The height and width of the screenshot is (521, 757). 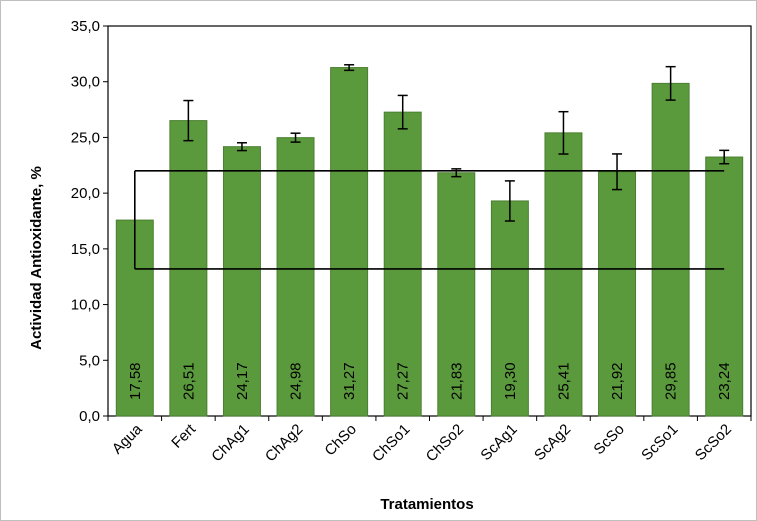 What do you see at coordinates (456, 381) in the screenshot?
I see `bar-value-label: 21,83` at bounding box center [456, 381].